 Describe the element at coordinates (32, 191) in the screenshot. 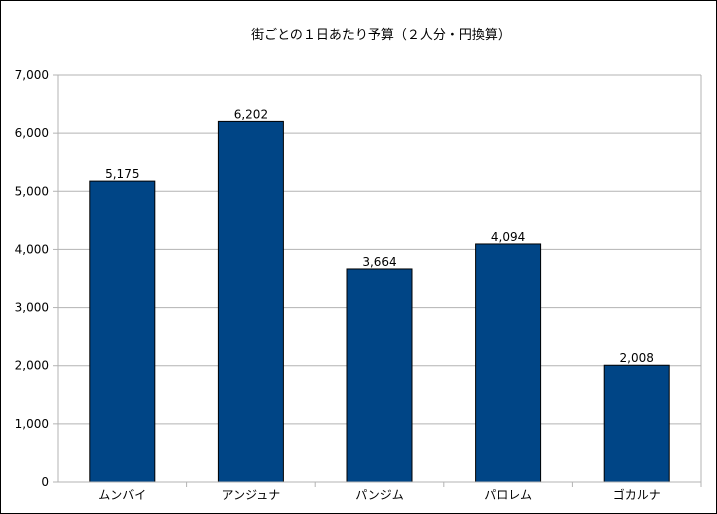

I see `y-tick-label: 5,000` at that location.